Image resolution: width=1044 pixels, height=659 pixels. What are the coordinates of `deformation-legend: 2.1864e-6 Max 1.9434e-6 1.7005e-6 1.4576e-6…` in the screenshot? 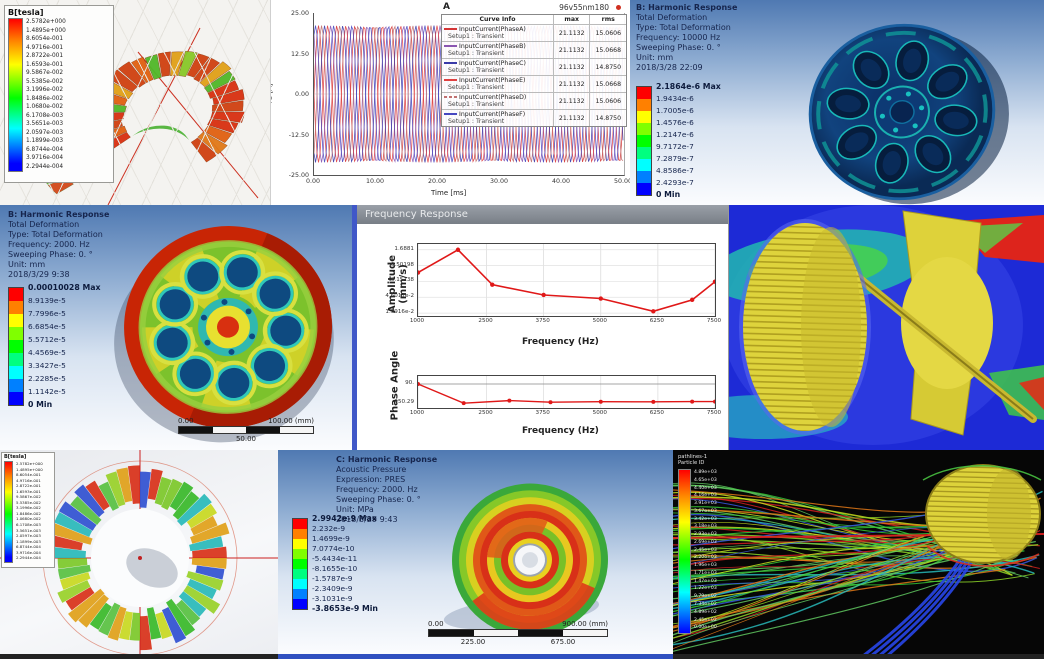 It's located at (691, 140).